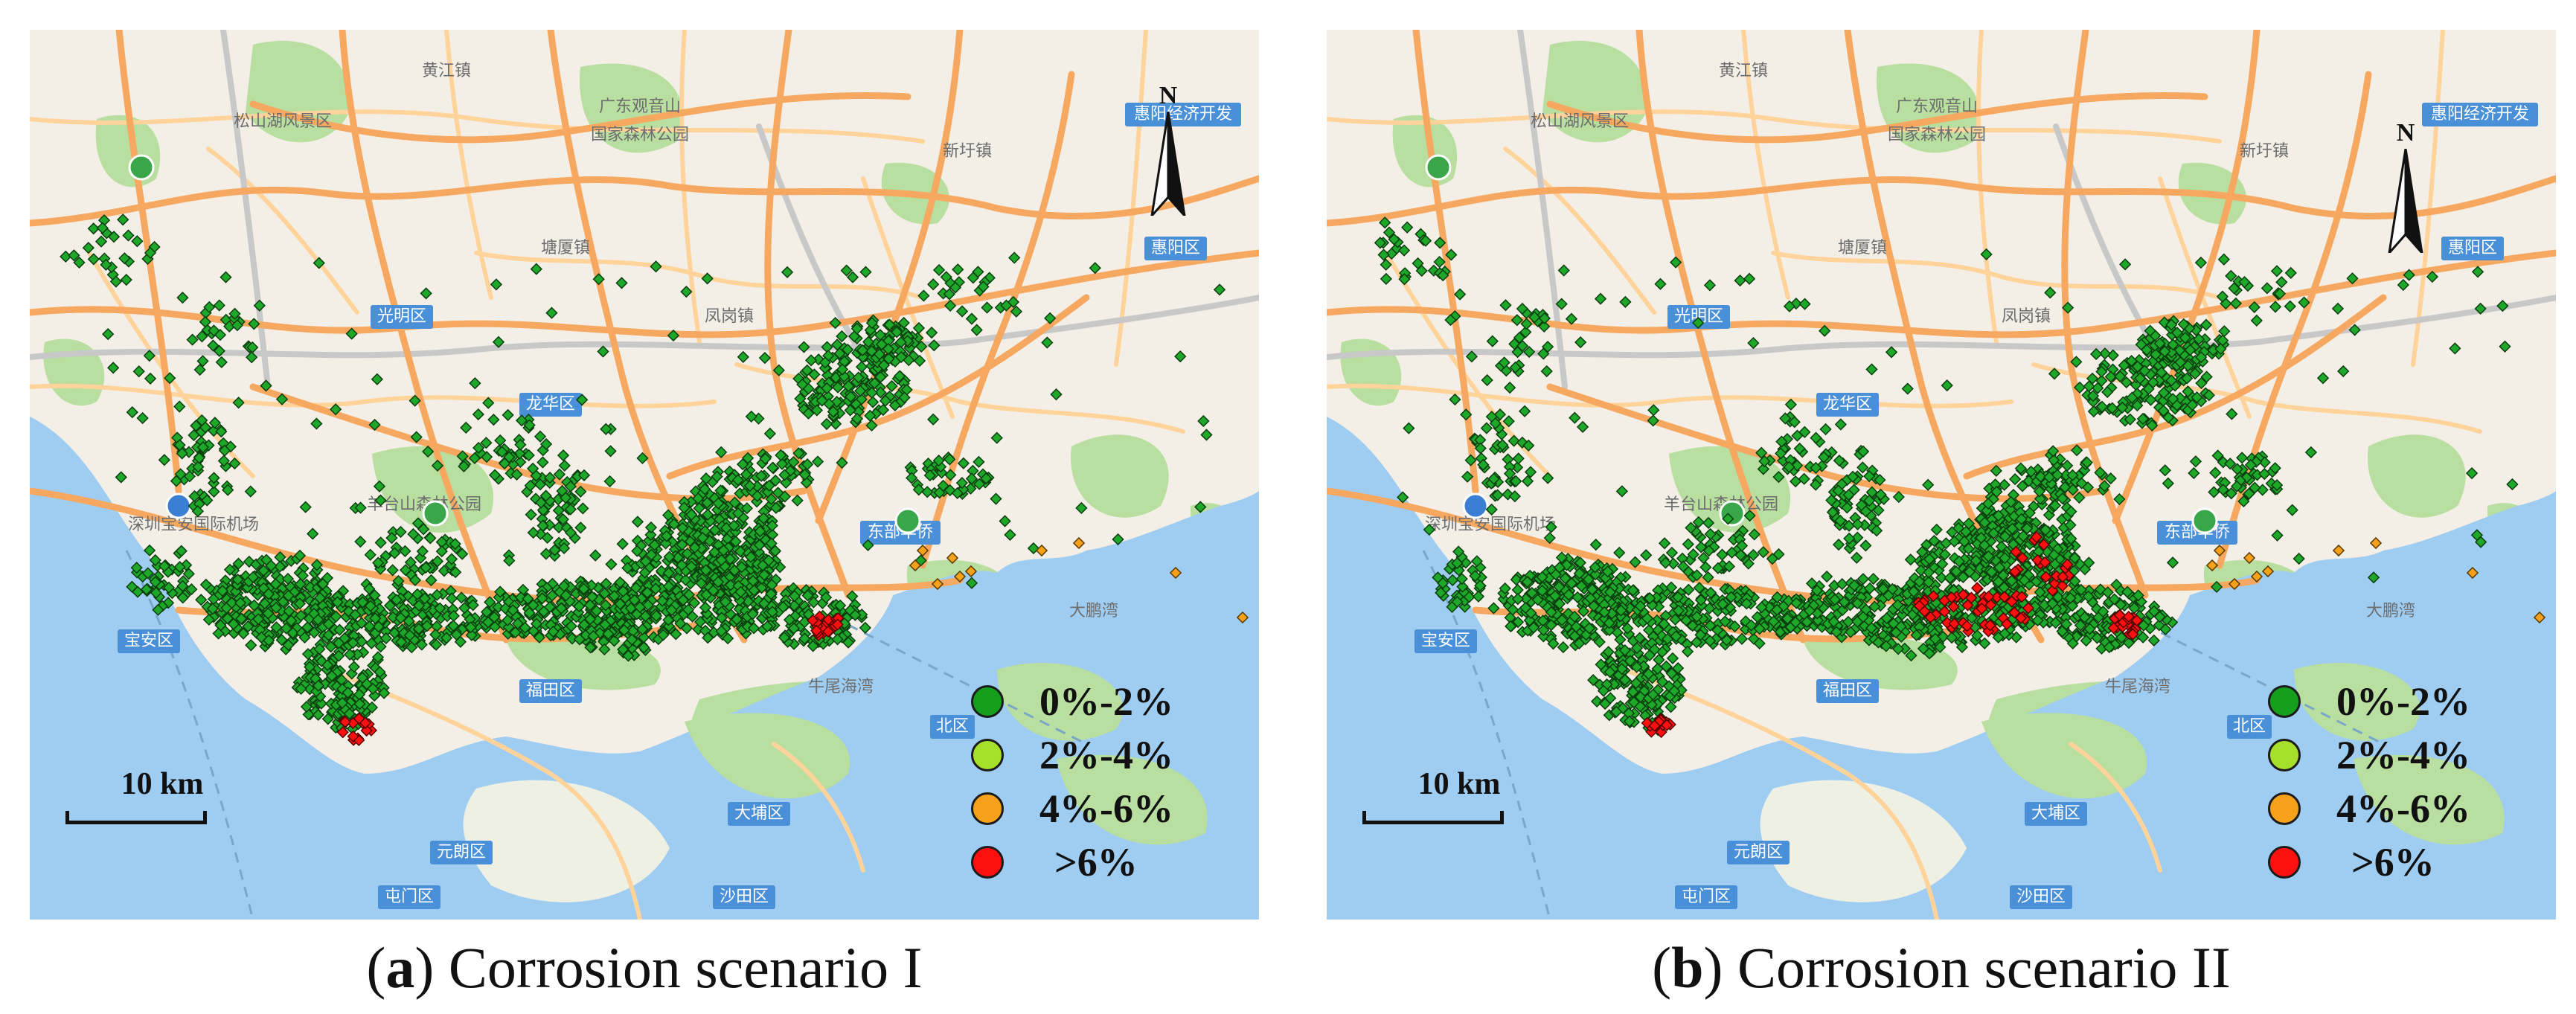 This screenshot has width=2576, height=1014. I want to click on map-place-label: 塘厦镇, so click(566, 248).